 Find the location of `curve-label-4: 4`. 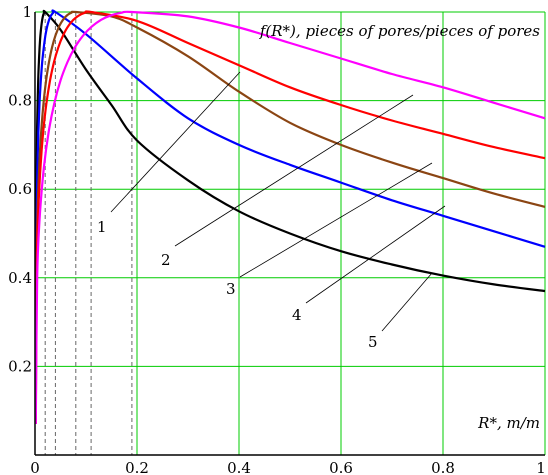

curve-label-4: 4 is located at coordinates (297, 315).